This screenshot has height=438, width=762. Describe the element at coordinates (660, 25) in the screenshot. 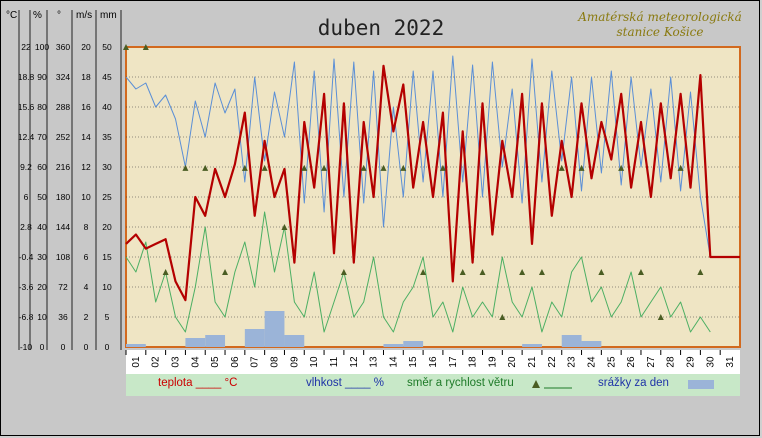

I see `station-name: Amatérská meteorologická stanice Košice` at that location.